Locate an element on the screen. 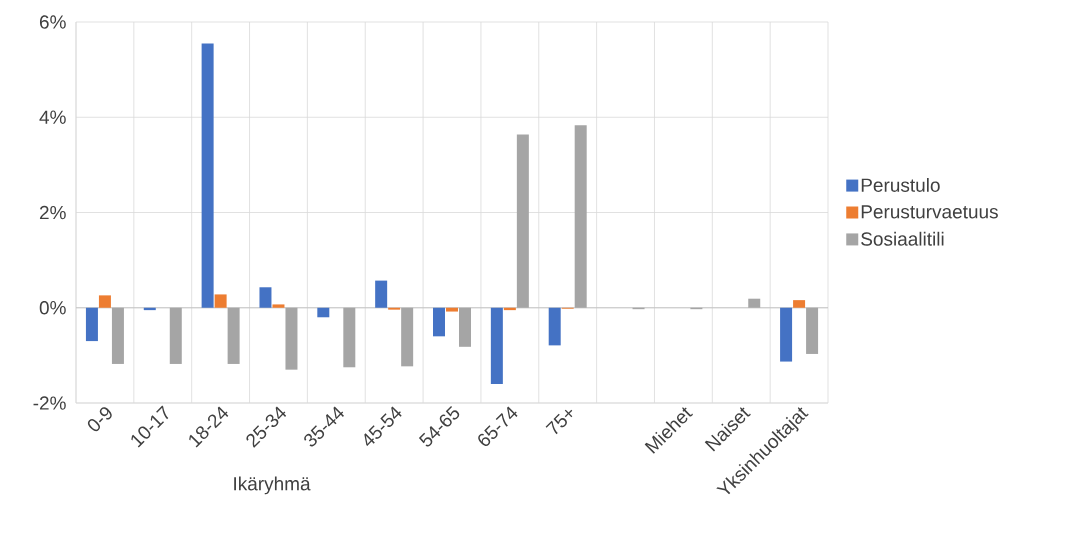 The height and width of the screenshot is (547, 1084). y-tick-label: -2% is located at coordinates (49, 403).